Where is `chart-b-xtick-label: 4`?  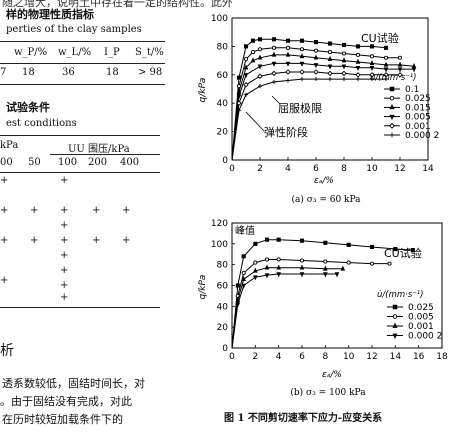 chart-b-xtick-label: 4 is located at coordinates (279, 357).